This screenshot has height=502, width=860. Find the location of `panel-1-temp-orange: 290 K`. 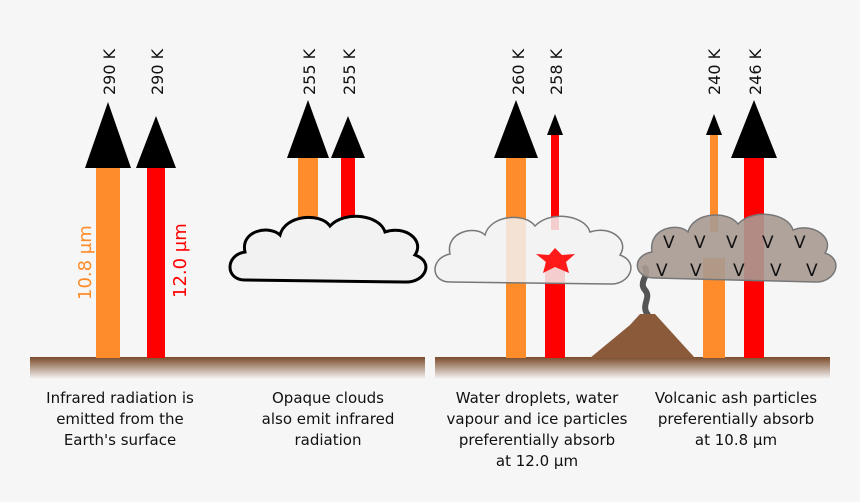

panel-1-temp-orange: 290 K is located at coordinates (109, 71).